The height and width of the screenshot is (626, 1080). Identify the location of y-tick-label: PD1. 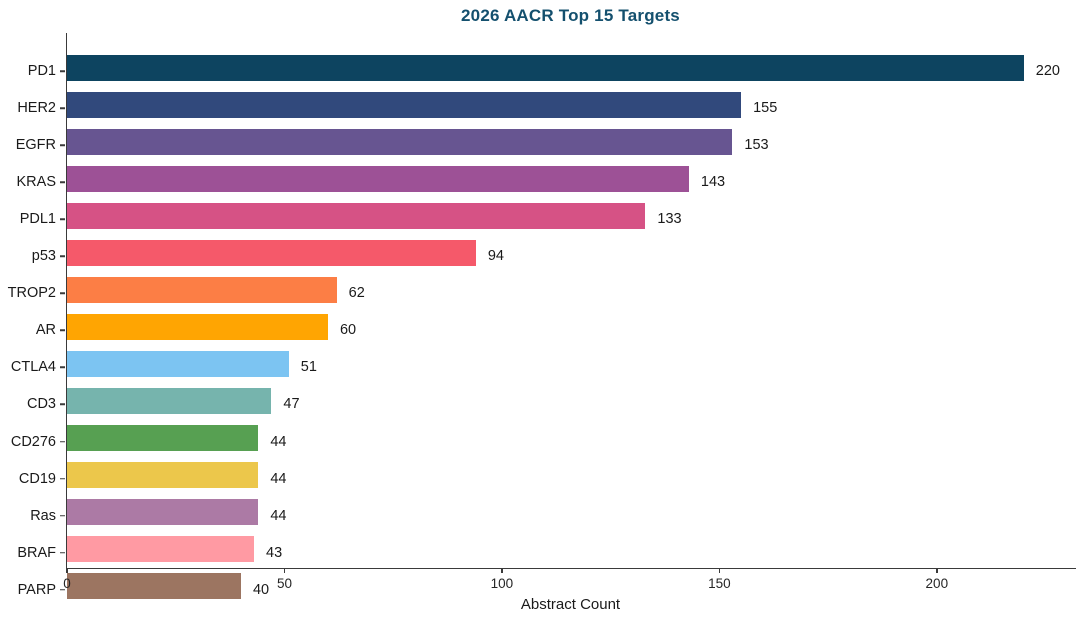
(41, 71).